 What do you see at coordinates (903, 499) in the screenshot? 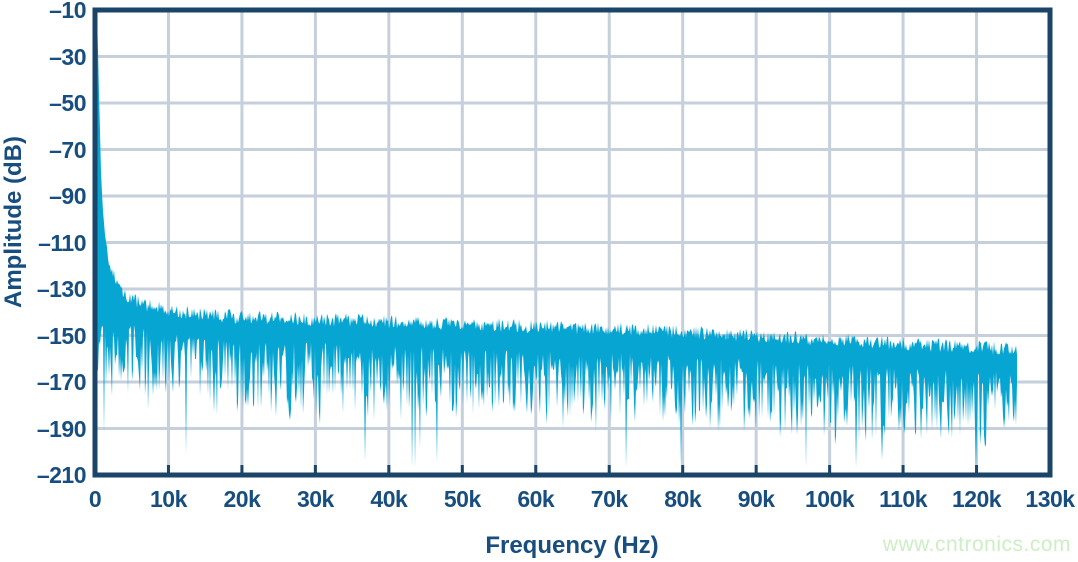
I see `x-tick-label: 110k` at bounding box center [903, 499].